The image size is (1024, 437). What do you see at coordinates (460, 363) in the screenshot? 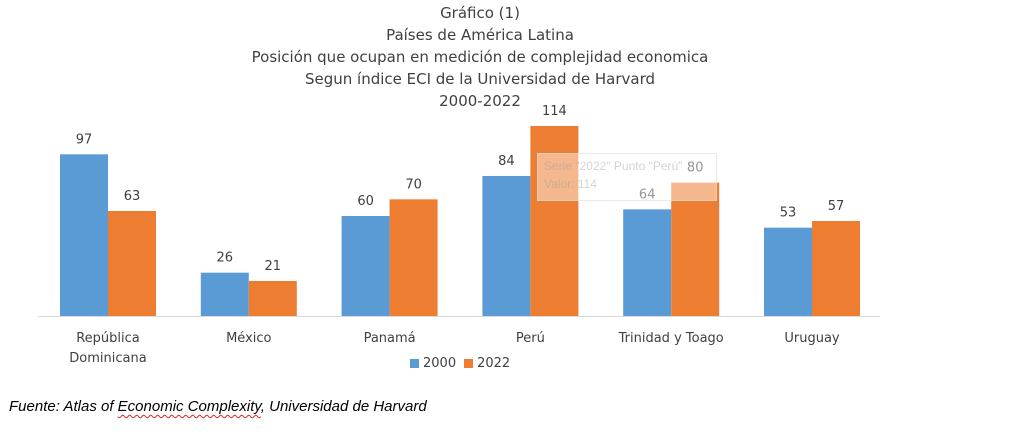
I see `chart-legend: 2000 2022` at bounding box center [460, 363].